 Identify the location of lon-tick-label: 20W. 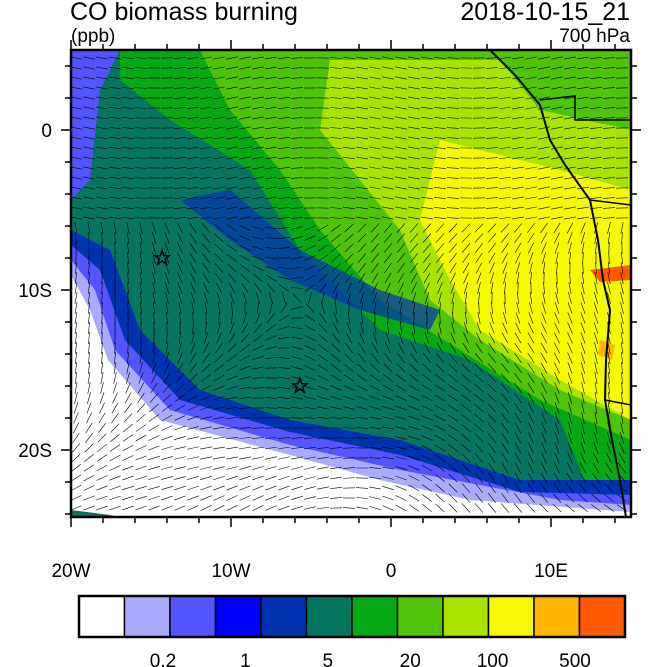
(70, 571).